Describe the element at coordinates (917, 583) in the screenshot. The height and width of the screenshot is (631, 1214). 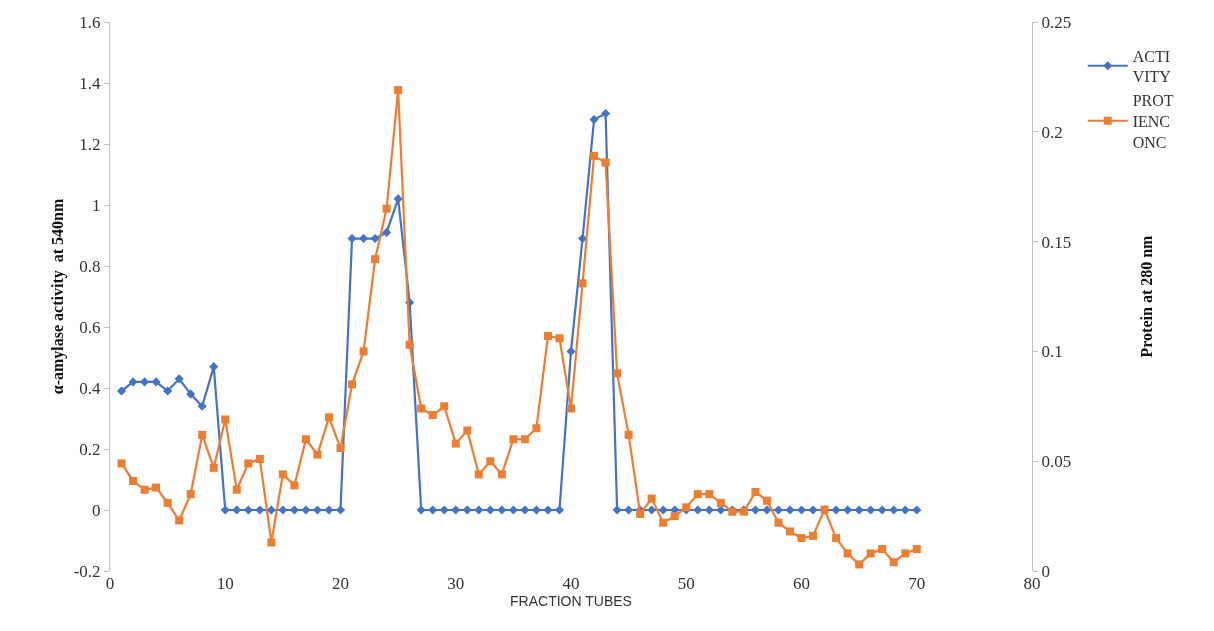
I see `x-tick-label: 70` at that location.